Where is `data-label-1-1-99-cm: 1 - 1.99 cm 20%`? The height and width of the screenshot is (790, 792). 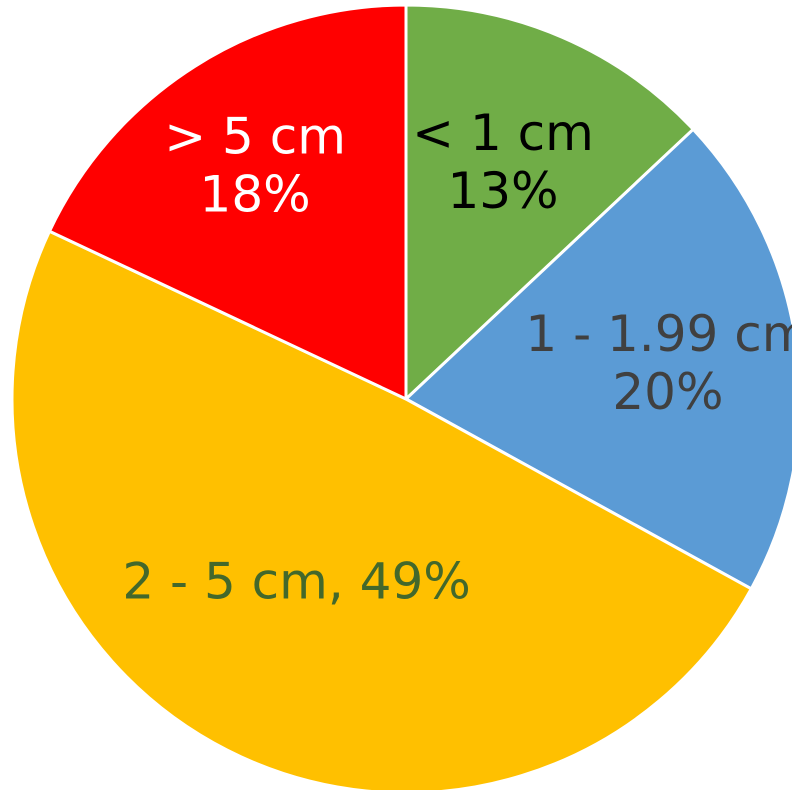 data-label-1-1-99-cm: 1 - 1.99 cm 20% is located at coordinates (658, 362).